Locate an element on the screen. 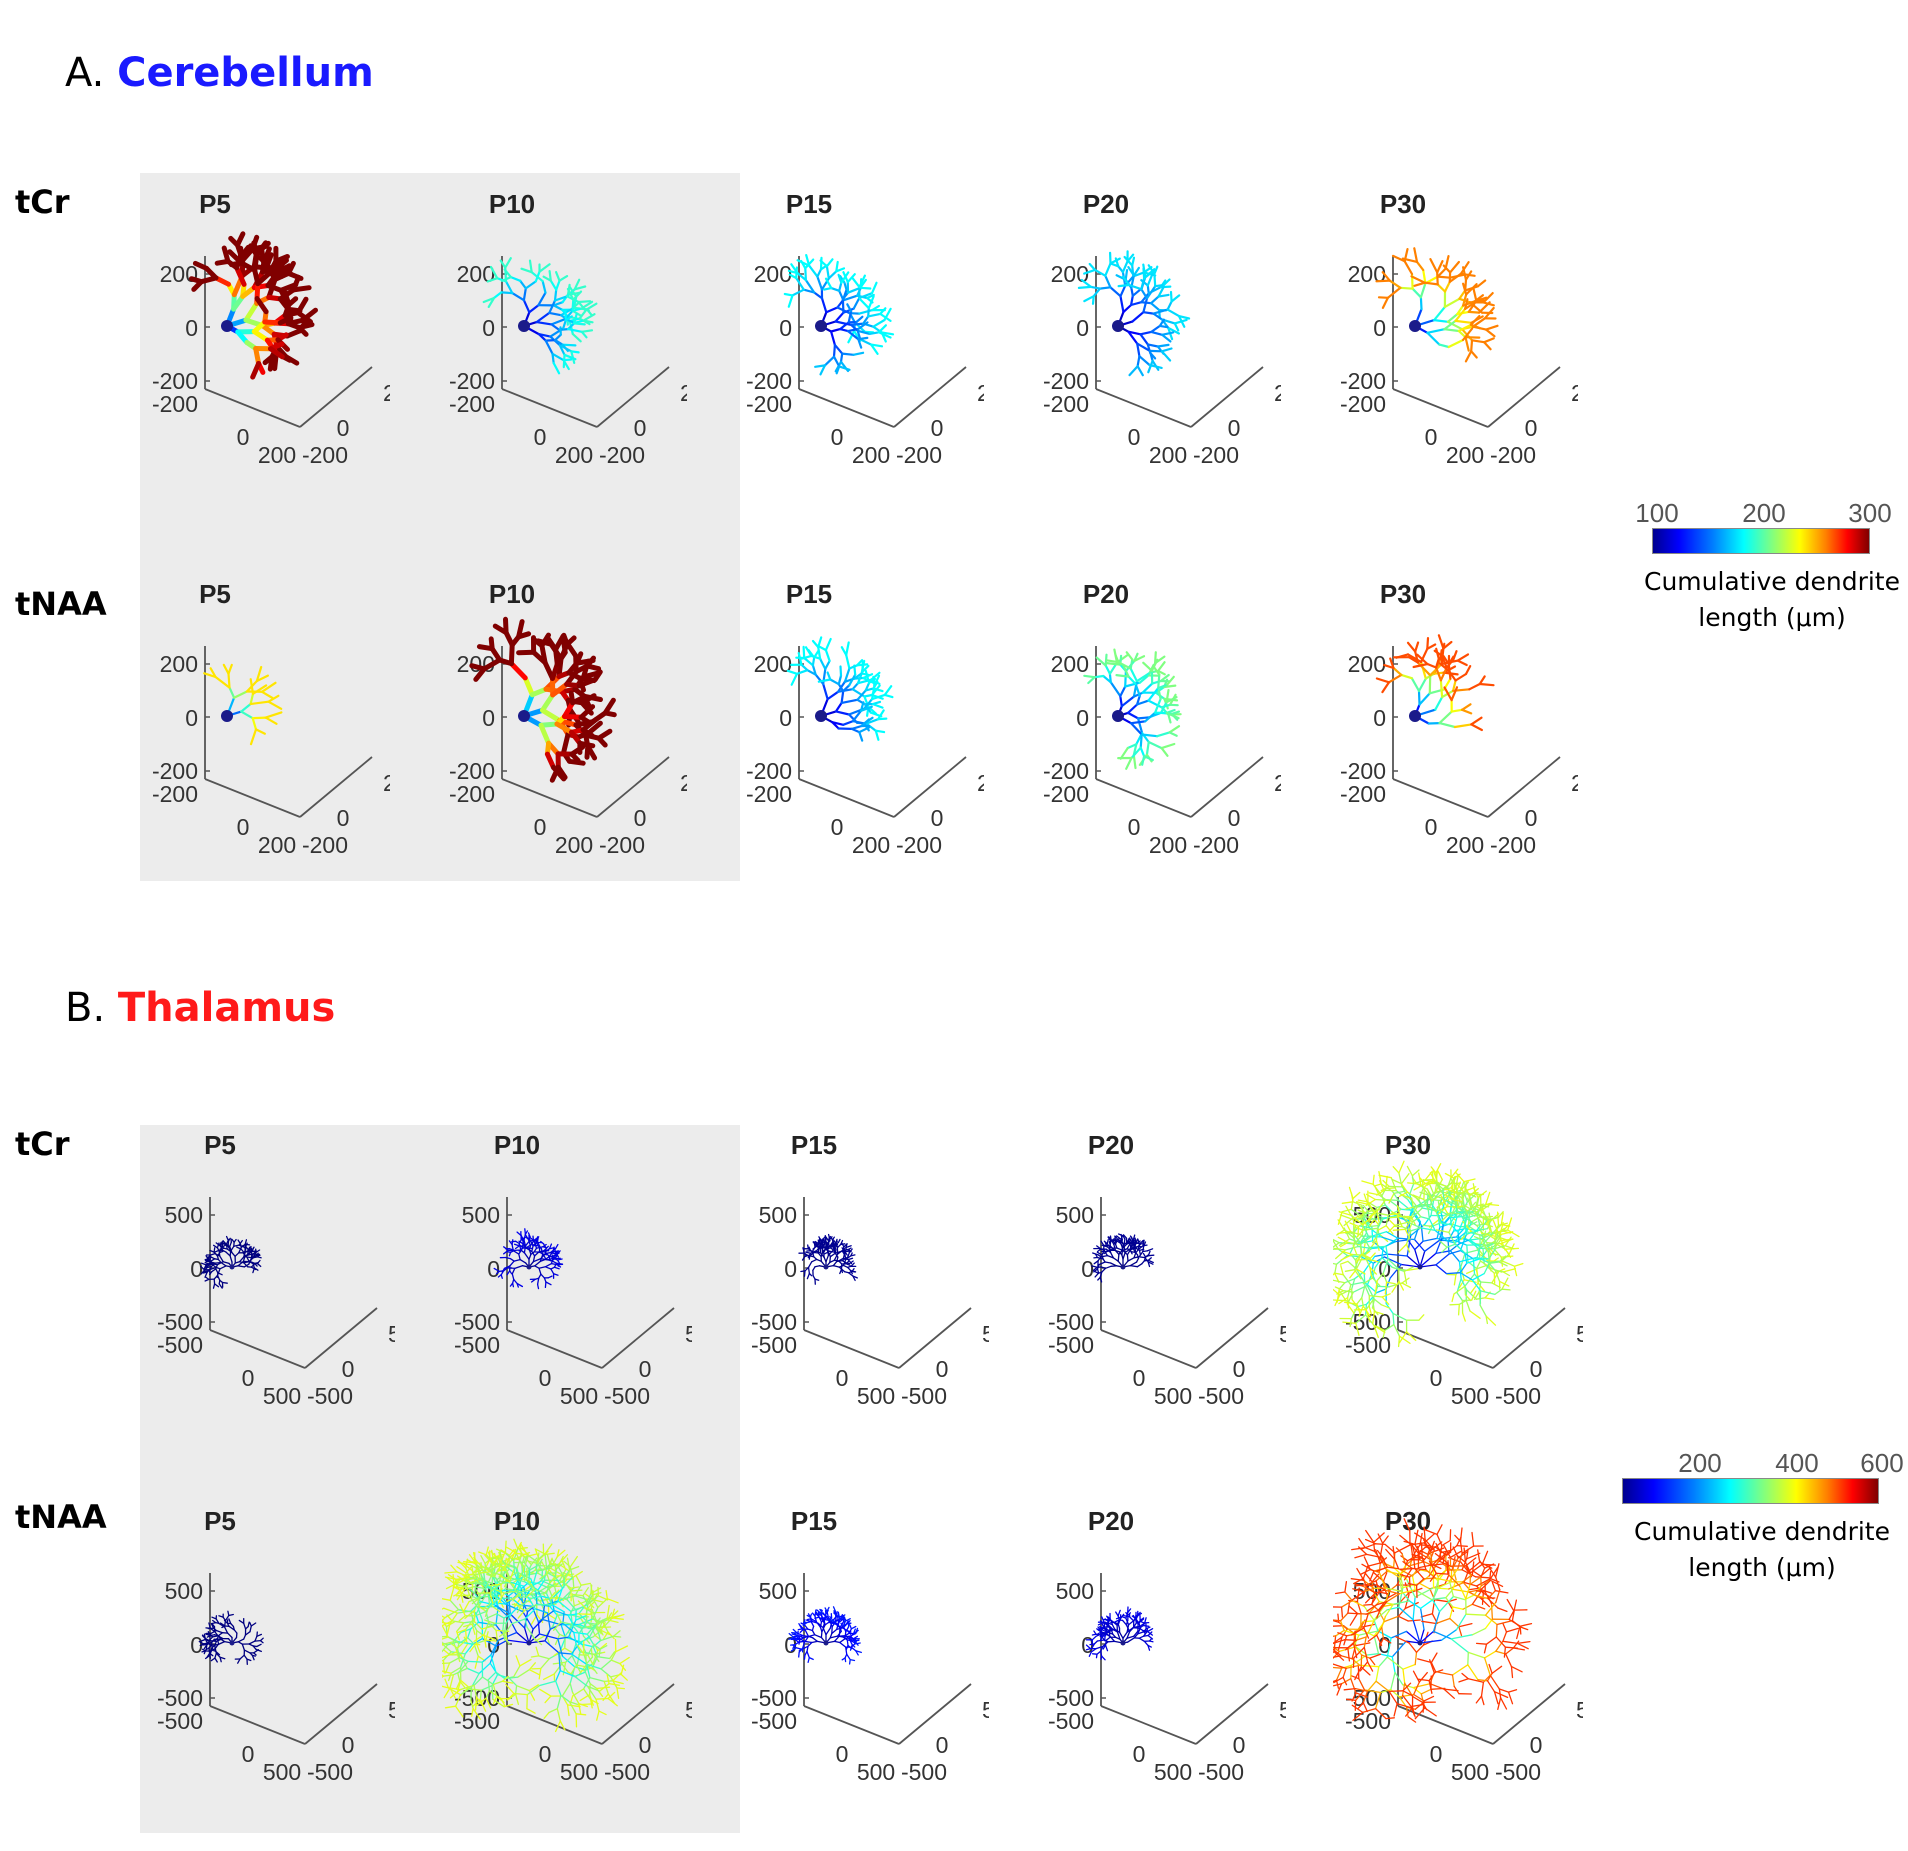 The height and width of the screenshot is (1851, 1908). row-label-b-1: tNAA is located at coordinates (61, 1517).